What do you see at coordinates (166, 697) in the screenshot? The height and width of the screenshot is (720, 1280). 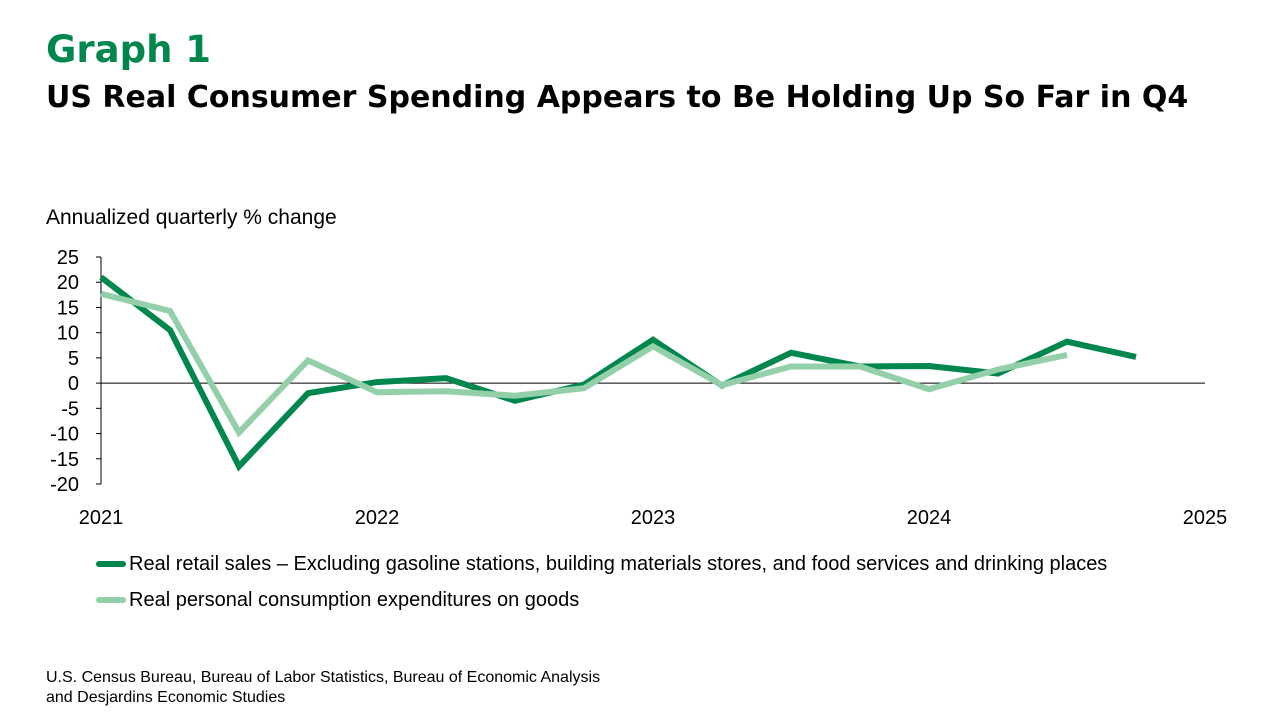 I see `source-line-2: and Desjardins Economic Studies` at bounding box center [166, 697].